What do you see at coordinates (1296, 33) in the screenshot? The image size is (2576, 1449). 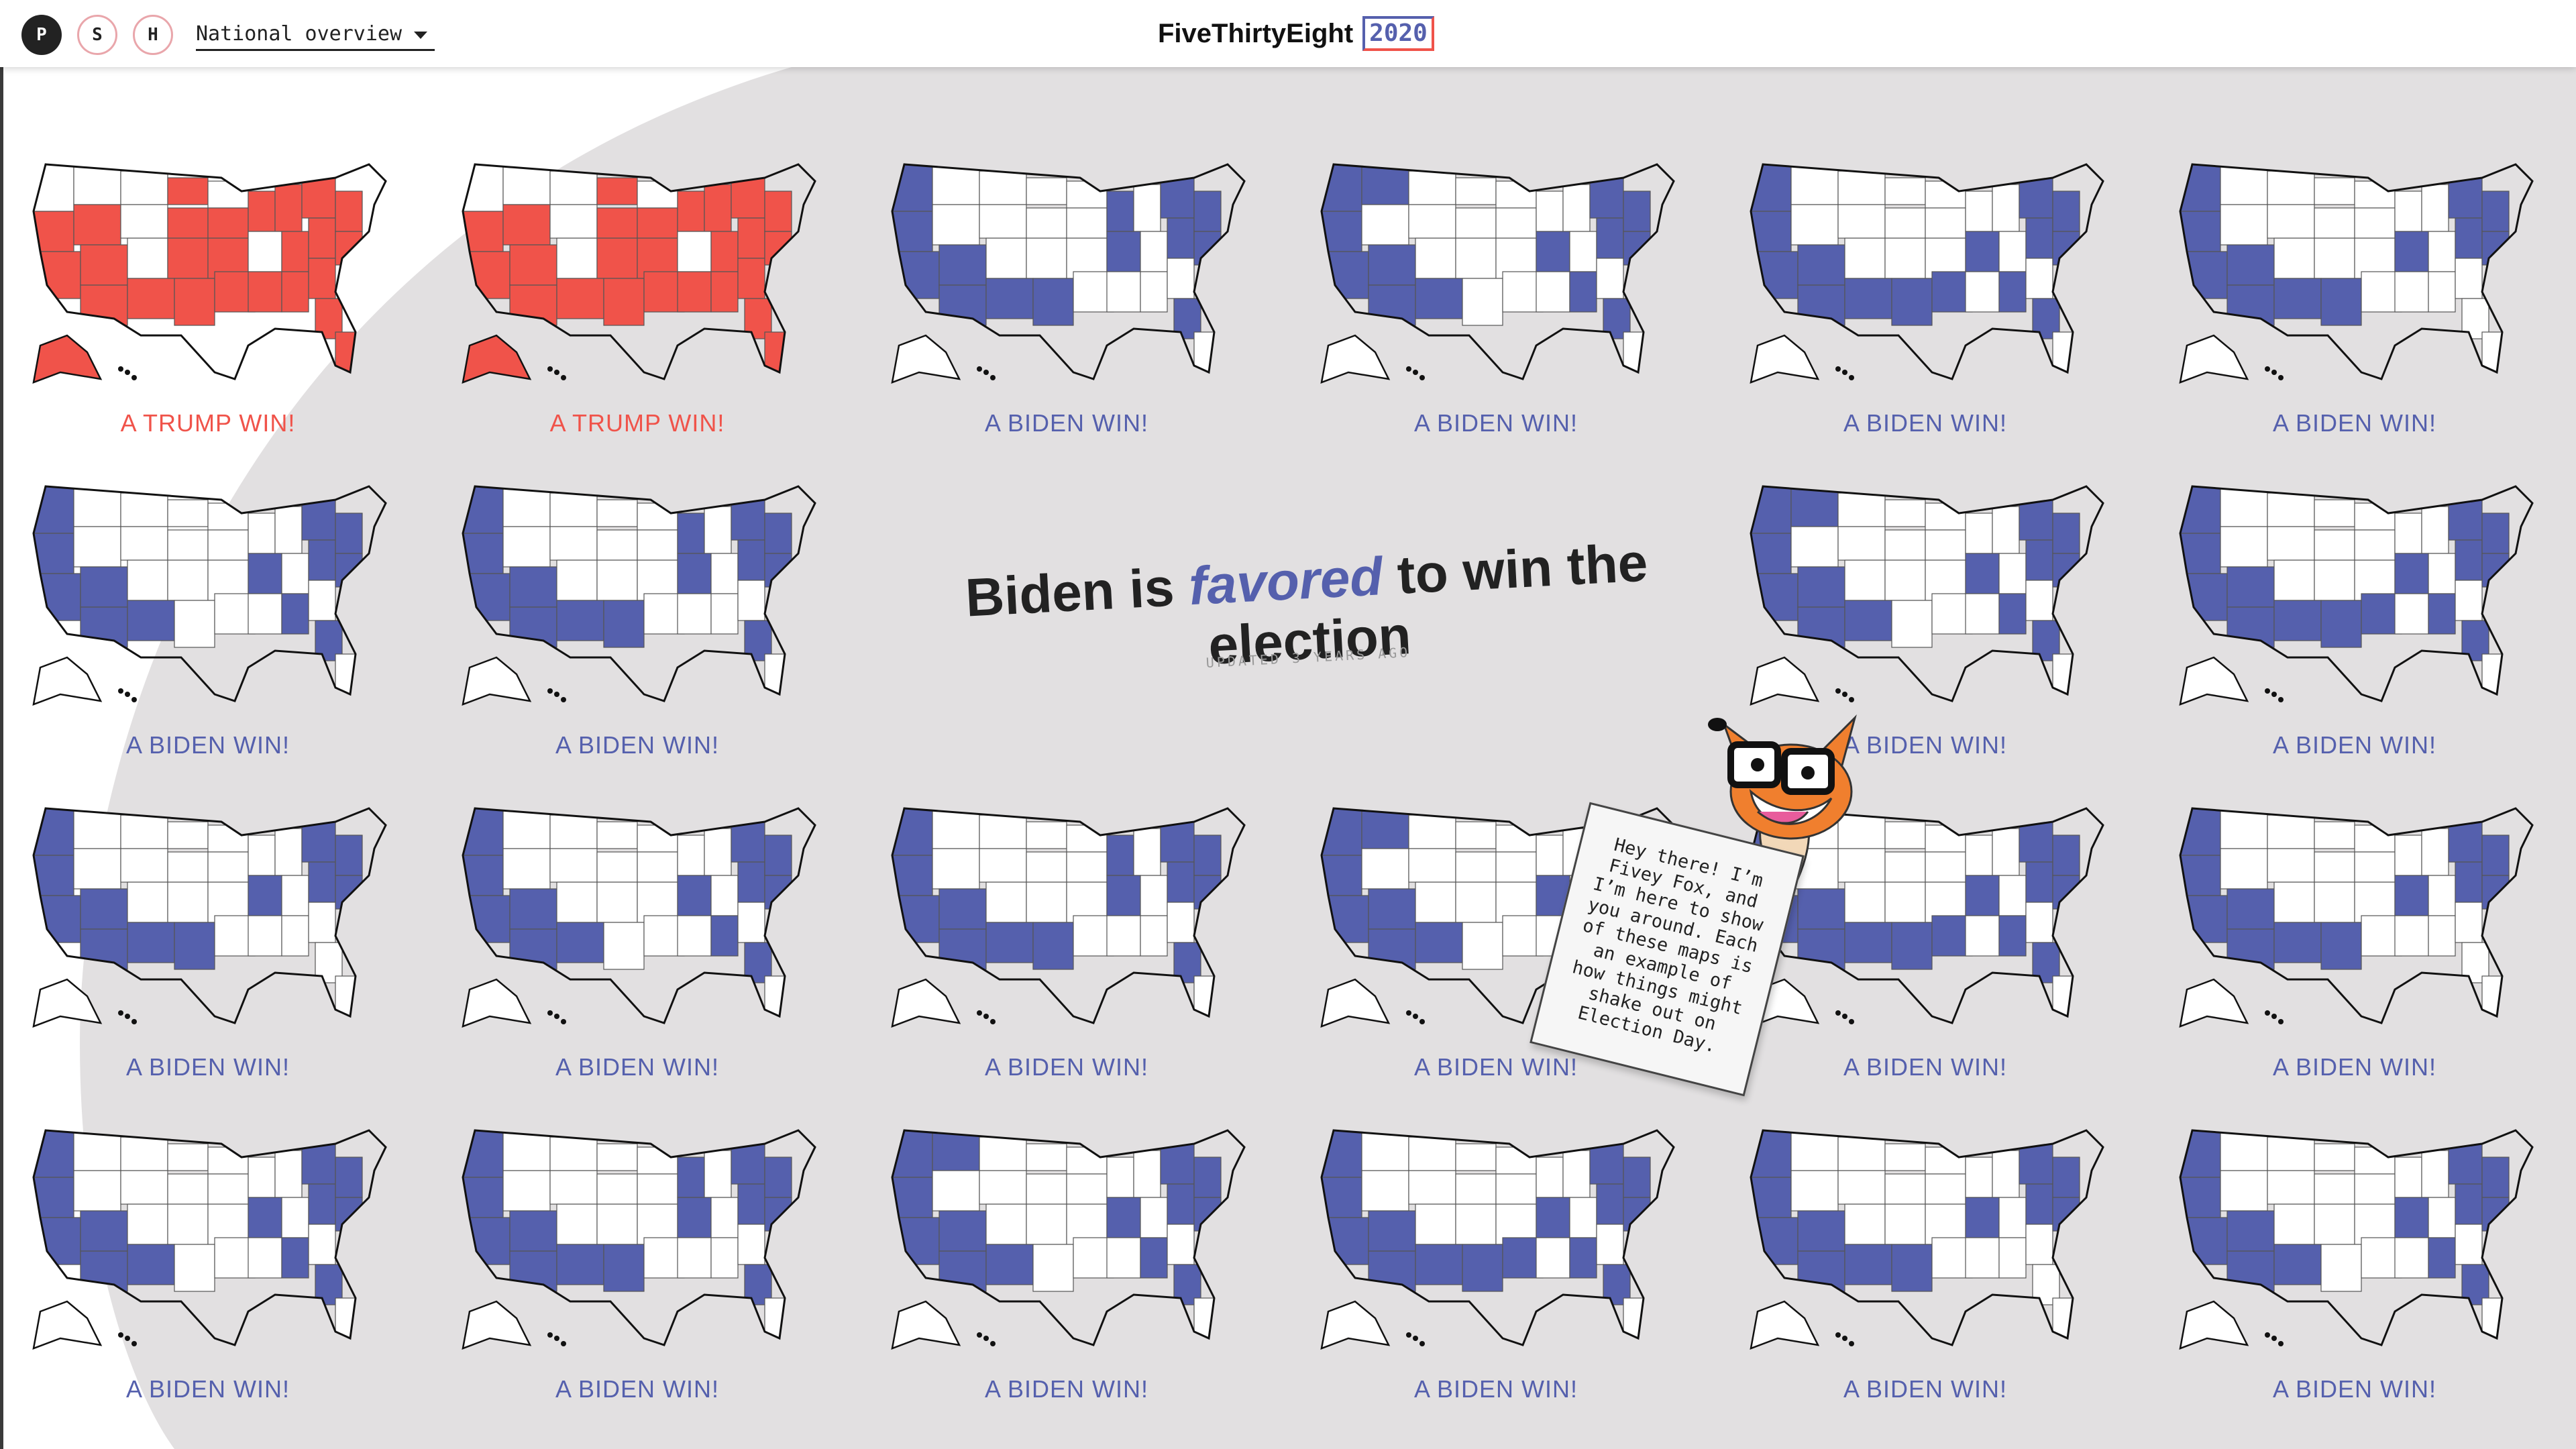 I see `brand-logo: FiveThirtyEight 2020` at bounding box center [1296, 33].